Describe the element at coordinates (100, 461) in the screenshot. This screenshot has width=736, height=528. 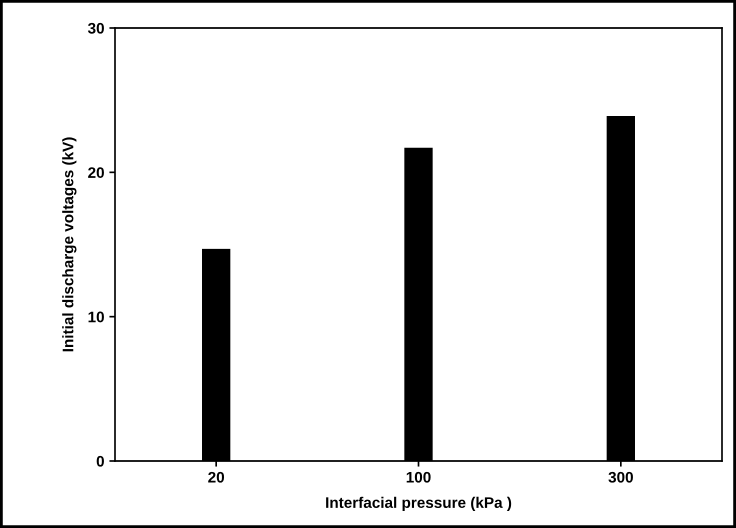
I see `y-tick-label: 0` at that location.